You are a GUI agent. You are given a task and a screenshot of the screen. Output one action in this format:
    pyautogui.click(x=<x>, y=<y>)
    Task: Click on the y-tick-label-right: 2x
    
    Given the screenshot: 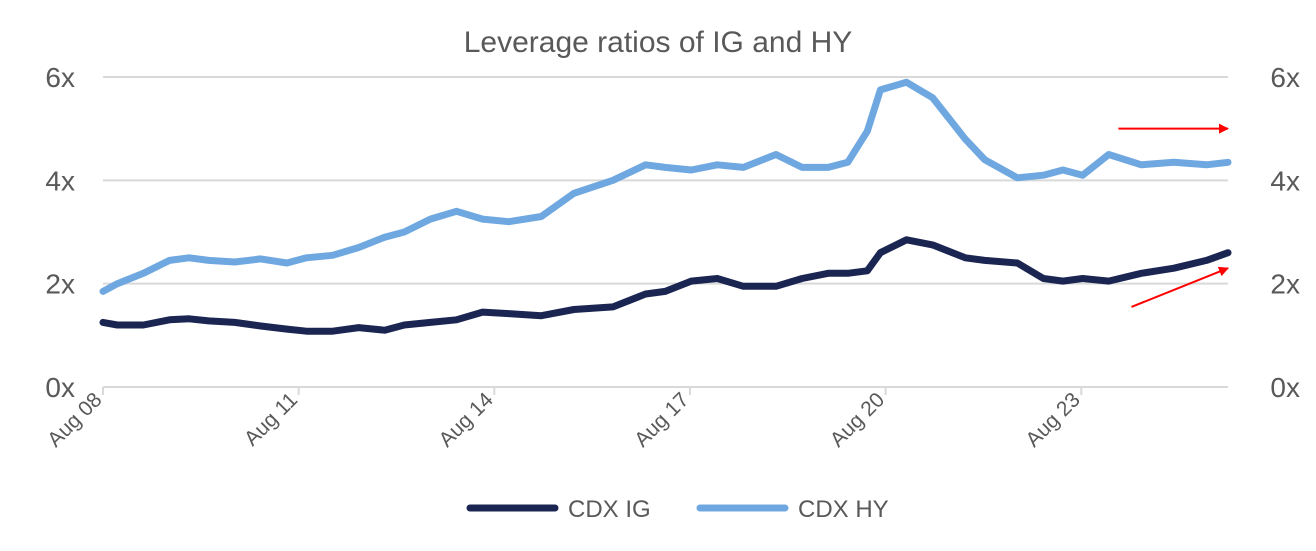 What is the action you would take?
    pyautogui.click(x=1285, y=284)
    